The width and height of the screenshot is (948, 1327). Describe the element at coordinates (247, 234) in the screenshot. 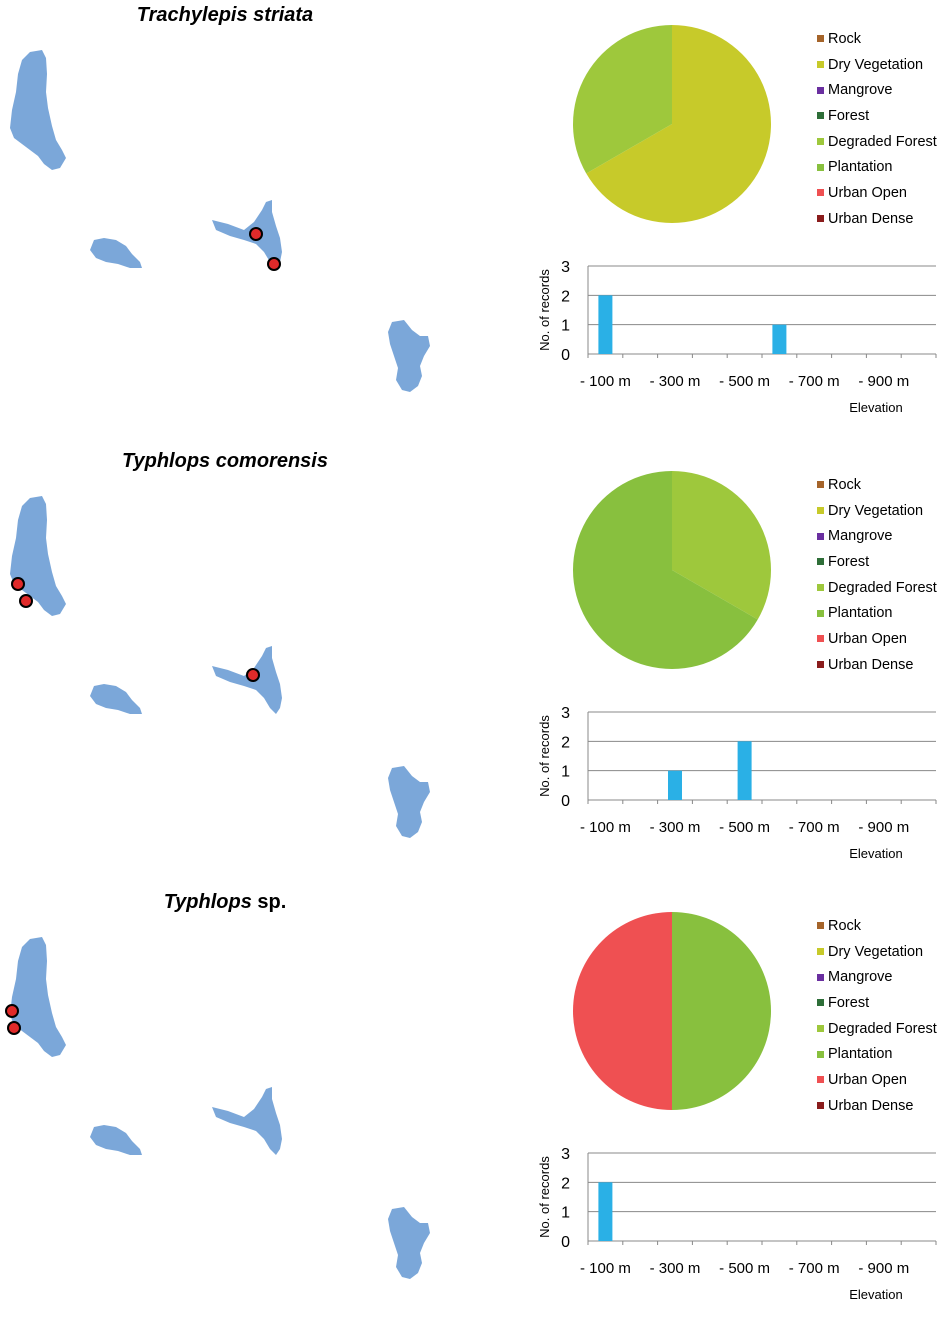

I see `island-anjouan` at that location.